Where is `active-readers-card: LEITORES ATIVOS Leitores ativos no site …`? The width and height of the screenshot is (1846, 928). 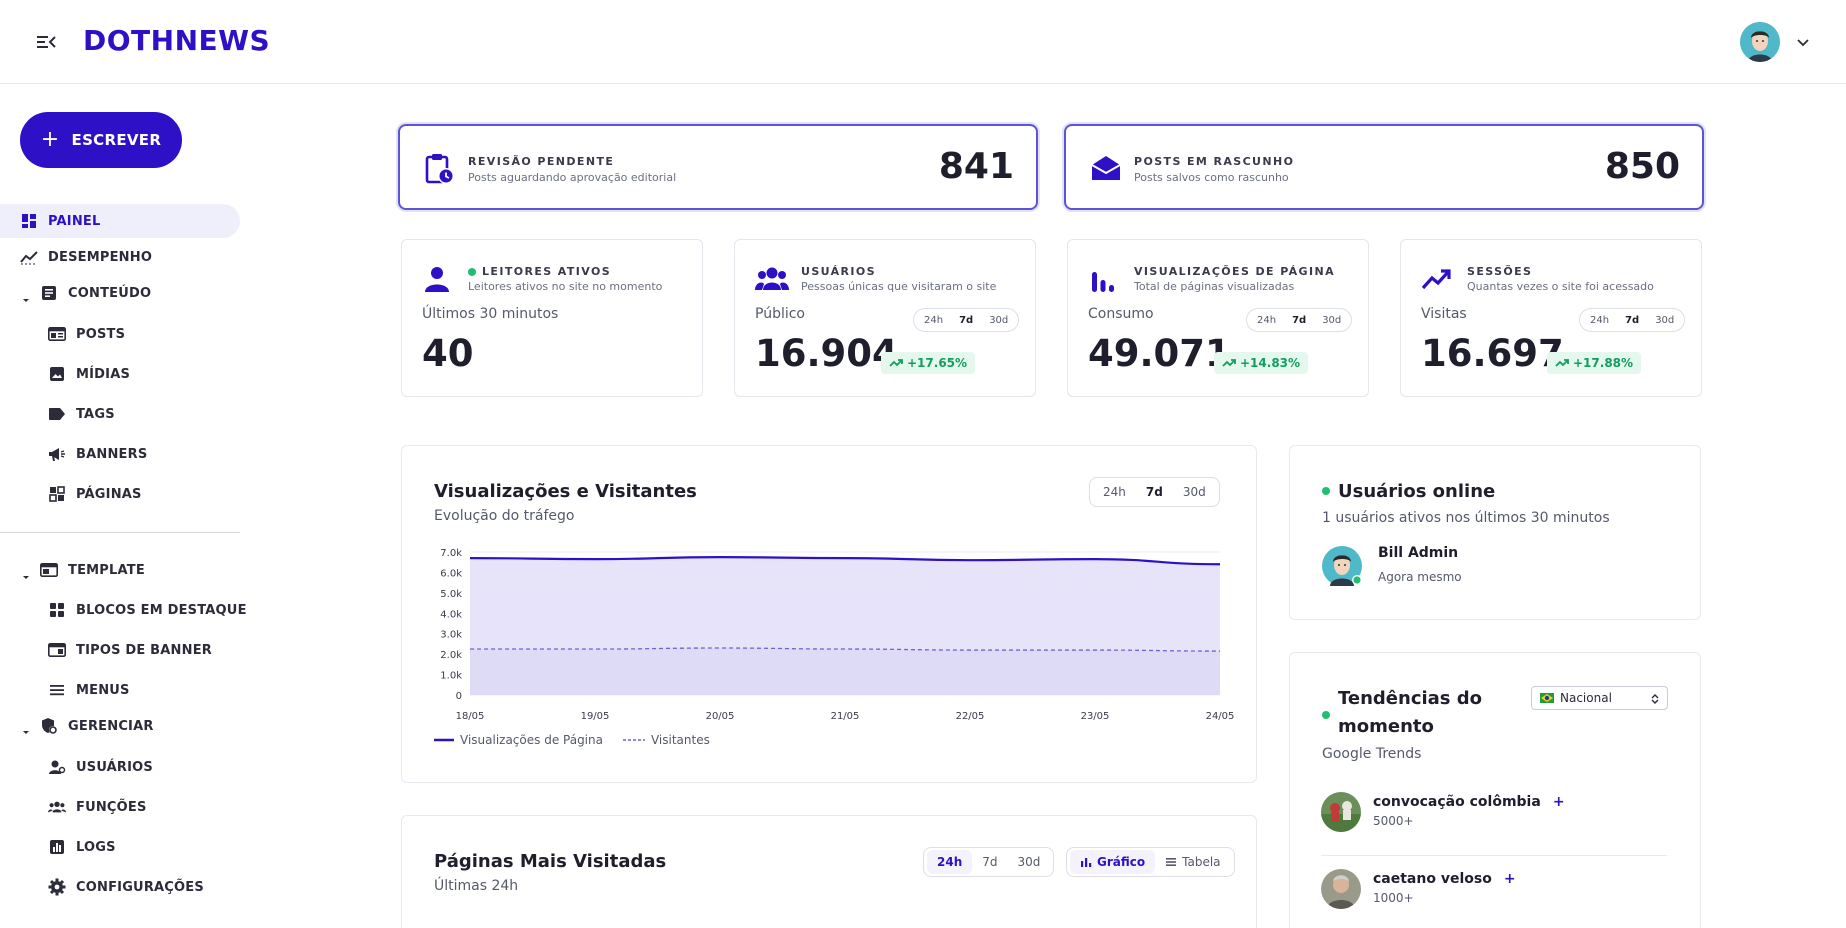
active-readers-card: LEITORES ATIVOS Leitores ativos no site … is located at coordinates (552, 318).